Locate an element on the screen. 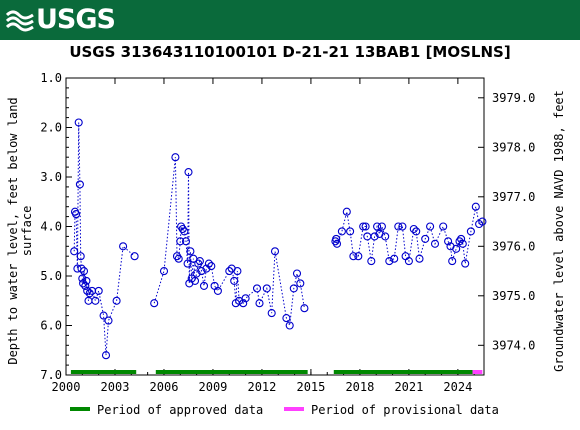 The height and width of the screenshot is (430, 580). legend-approved-label: Period of approved data is located at coordinates (180, 410).